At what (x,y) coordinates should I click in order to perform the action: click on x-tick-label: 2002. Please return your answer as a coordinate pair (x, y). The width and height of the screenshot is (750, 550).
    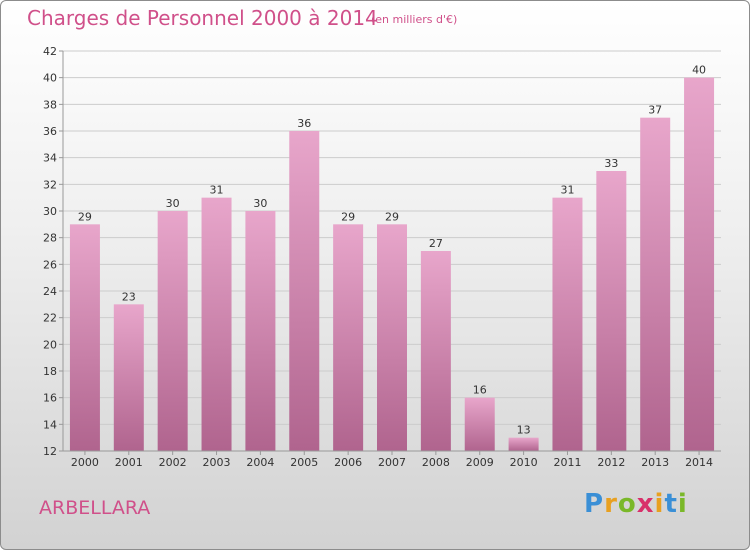
    Looking at the image, I should click on (173, 462).